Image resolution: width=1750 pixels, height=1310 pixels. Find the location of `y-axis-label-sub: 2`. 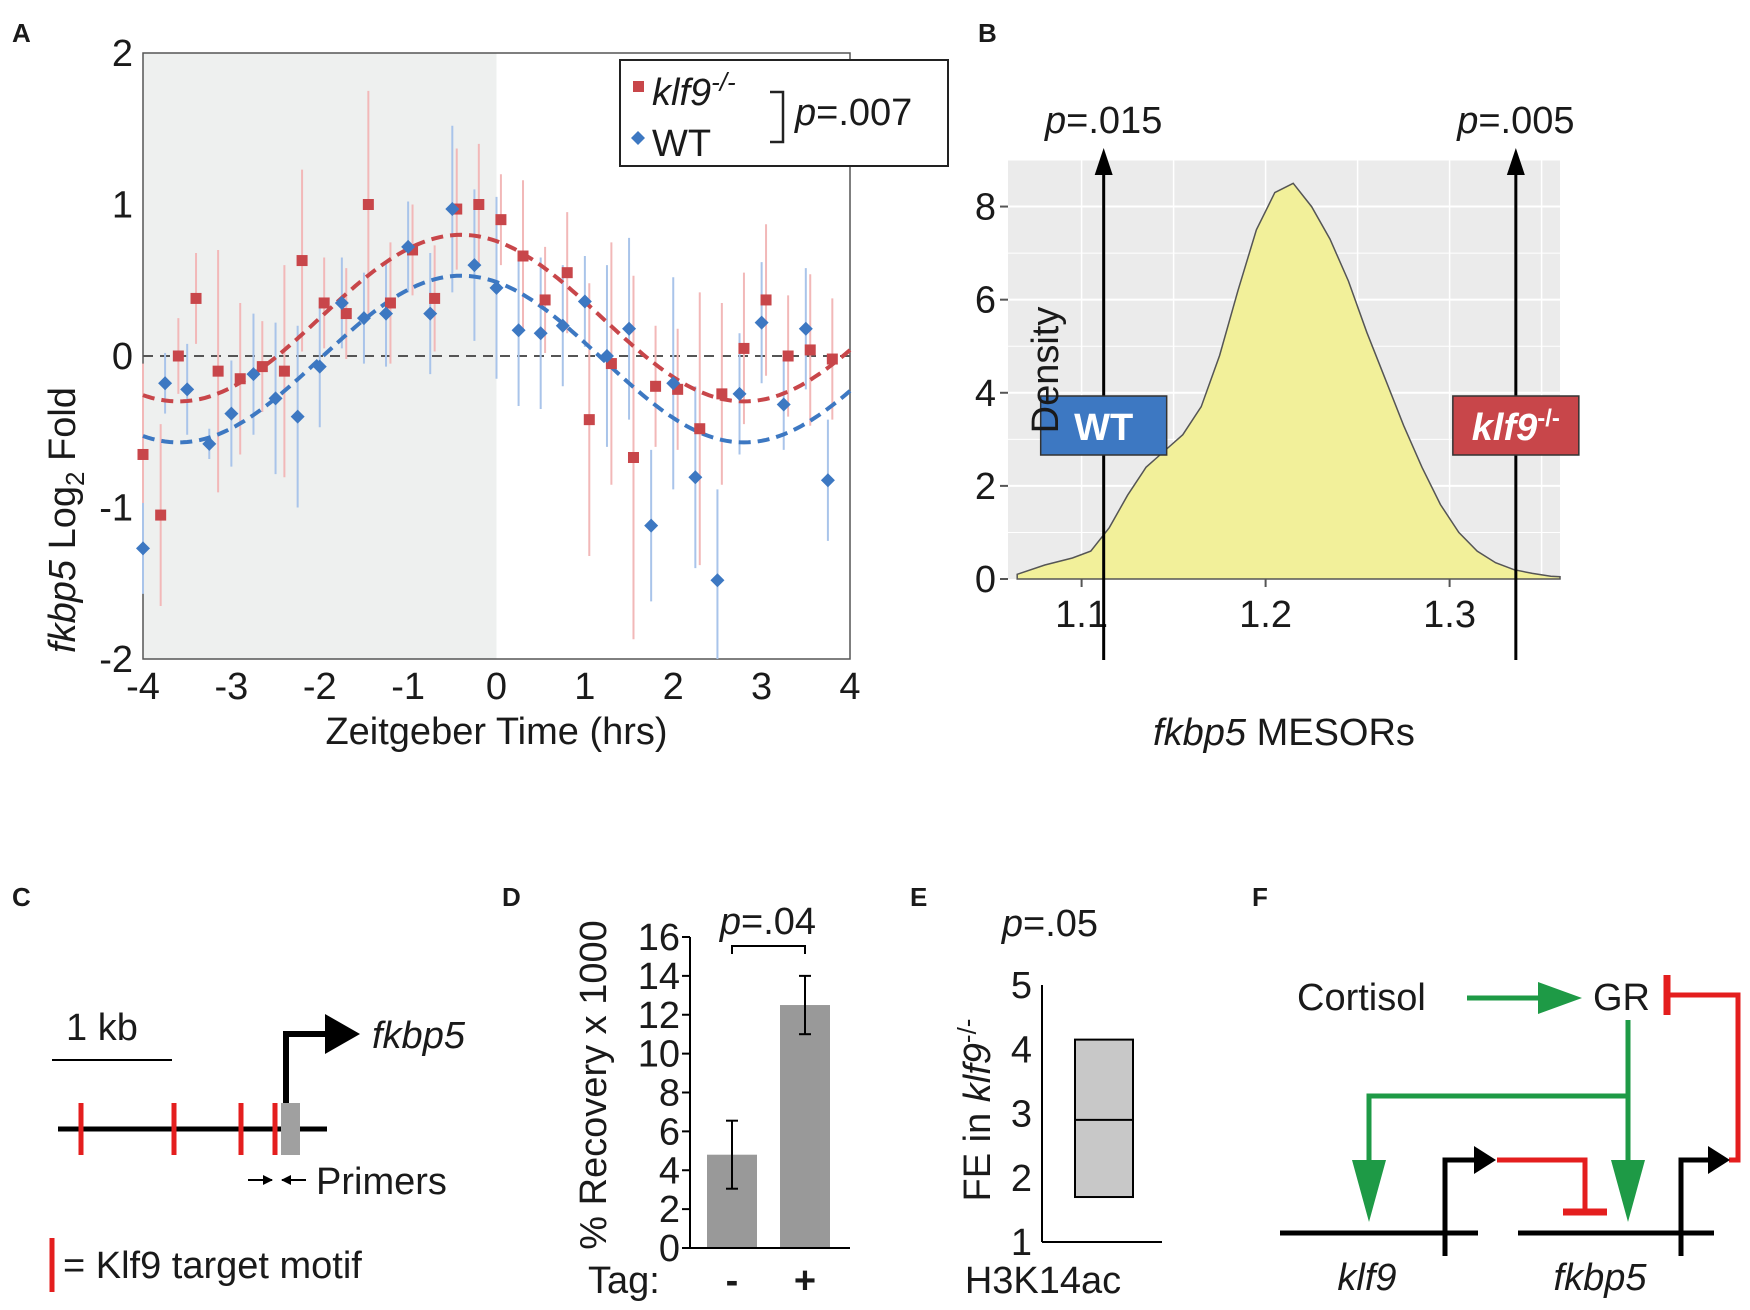

y-axis-label-sub: 2 is located at coordinates (75, 479).